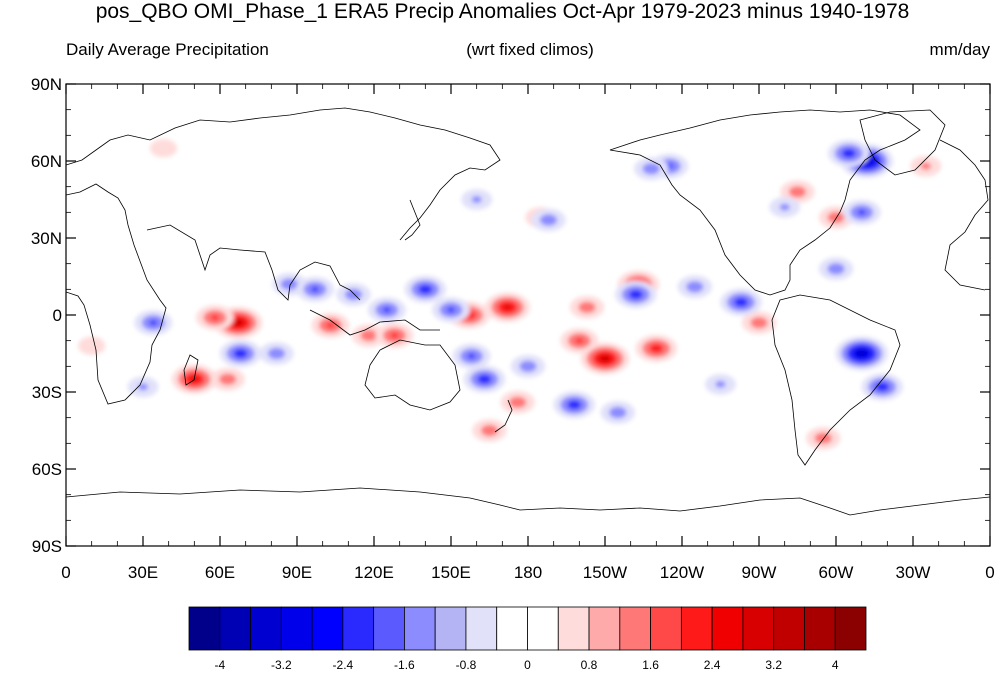  What do you see at coordinates (253, 262) in the screenshot?
I see `coast-arabia-india` at bounding box center [253, 262].